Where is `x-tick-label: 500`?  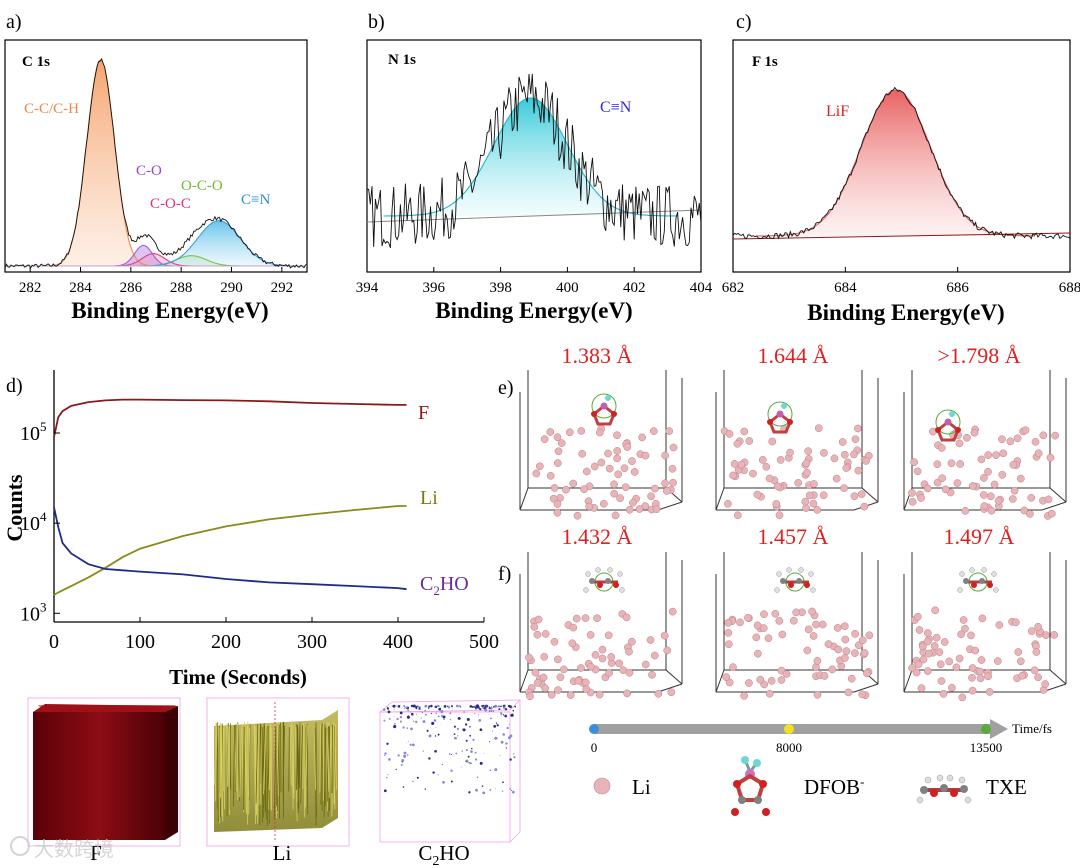 x-tick-label: 500 is located at coordinates (484, 642).